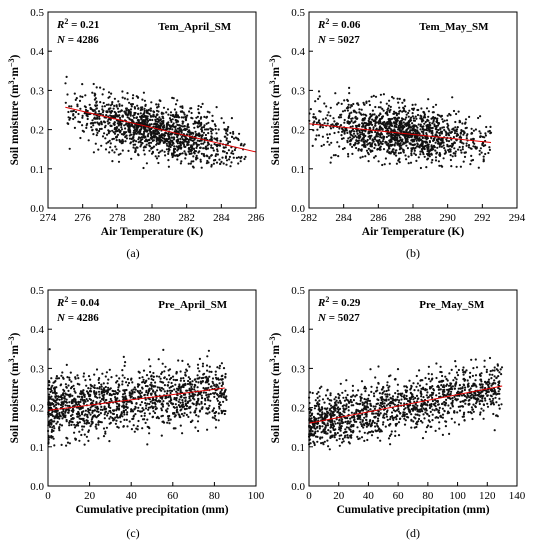 The width and height of the screenshot is (533, 550). I want to click on x-tick-label: 286, so click(256, 218).